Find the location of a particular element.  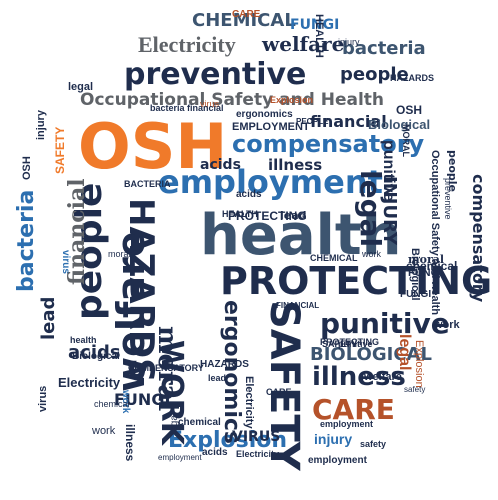

word-safety-small: SAFETY is located at coordinates (340, 344).